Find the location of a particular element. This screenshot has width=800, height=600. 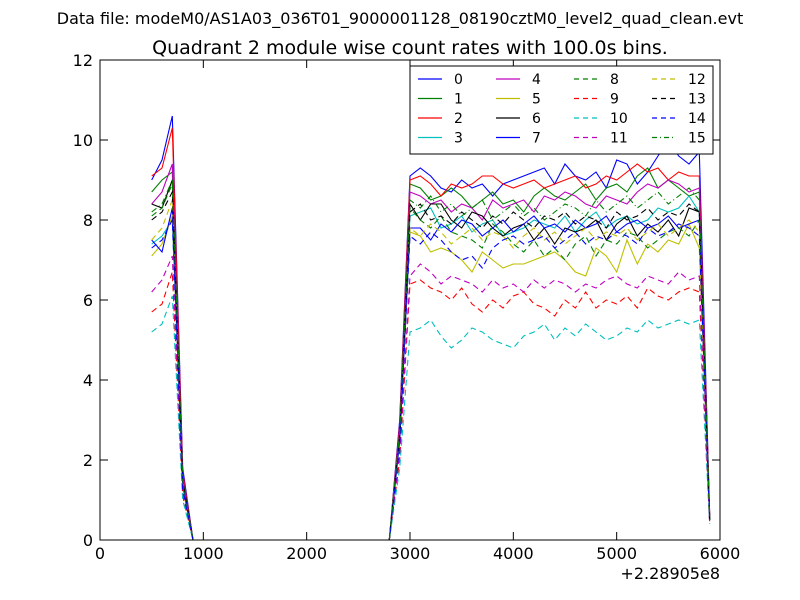

x-tick-label: 0 is located at coordinates (100, 553).